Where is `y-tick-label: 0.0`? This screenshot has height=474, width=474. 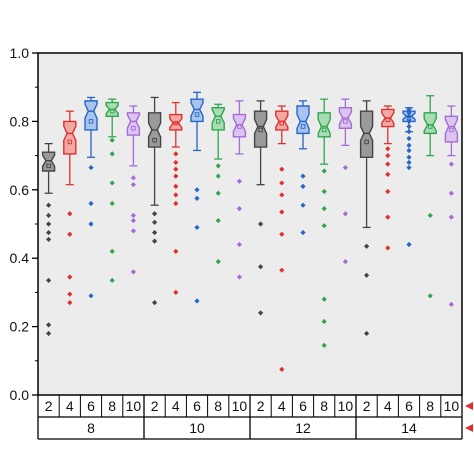
y-tick-label: 0.0 is located at coordinates (20, 395).